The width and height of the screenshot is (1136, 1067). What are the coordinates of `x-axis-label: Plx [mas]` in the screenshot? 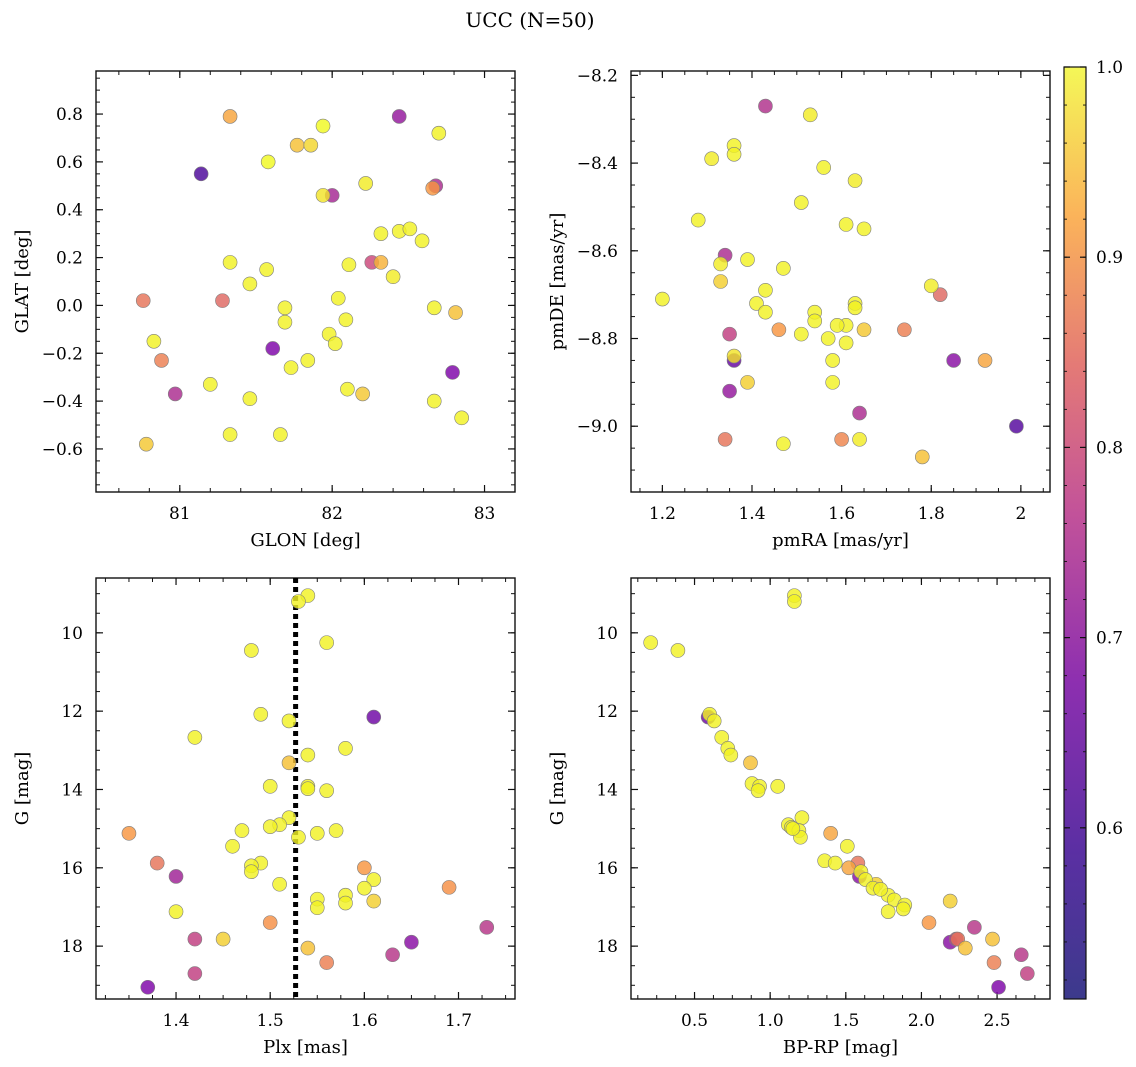 It's located at (305, 1047).